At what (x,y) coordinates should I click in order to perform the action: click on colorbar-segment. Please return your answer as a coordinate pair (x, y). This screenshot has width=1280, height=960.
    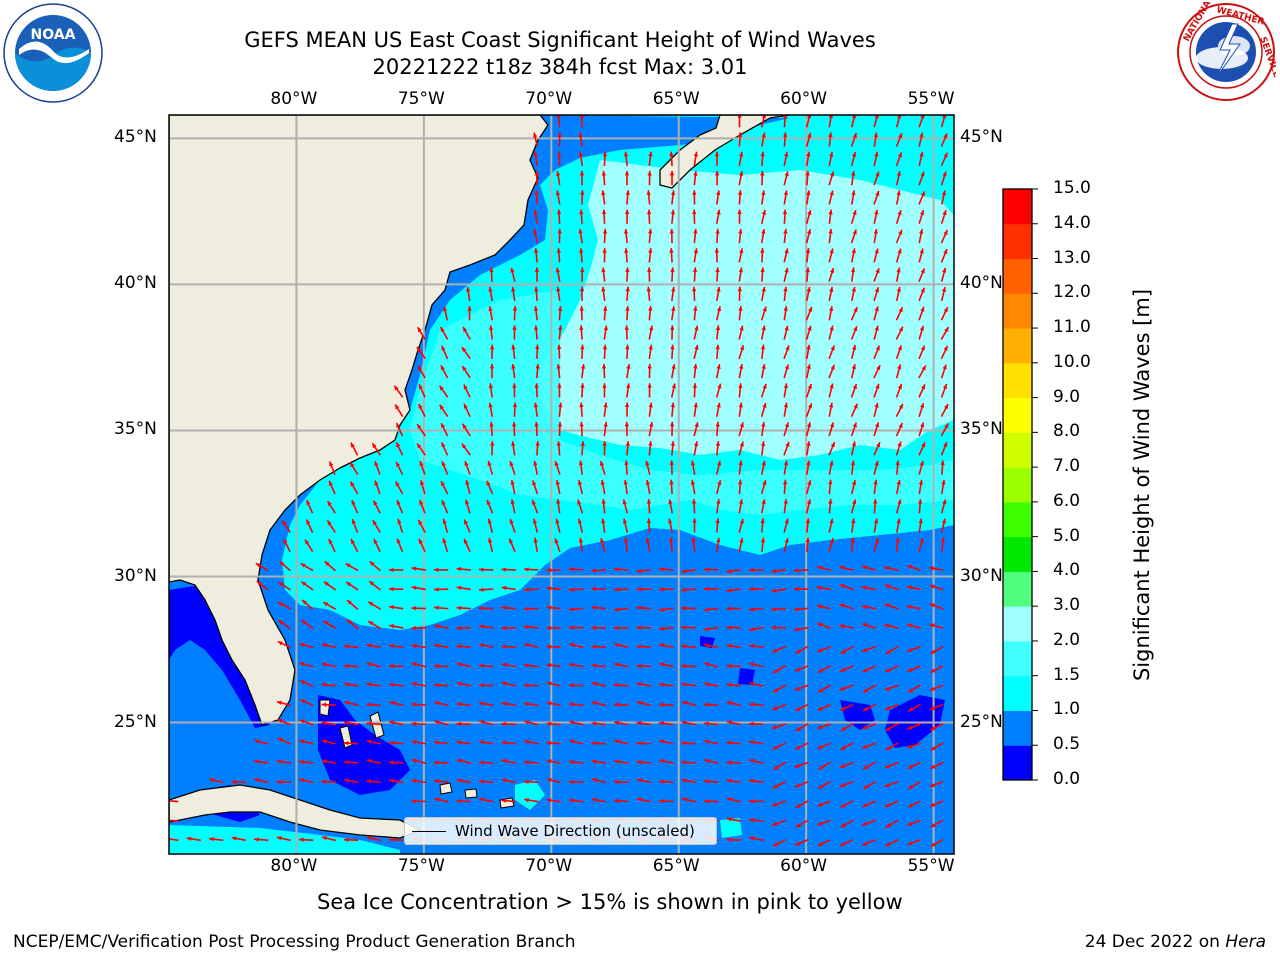
    Looking at the image, I should click on (1017, 519).